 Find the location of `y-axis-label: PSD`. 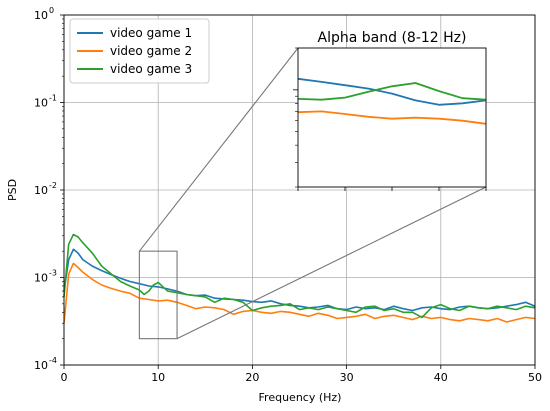

y-axis-label: PSD is located at coordinates (12, 190).